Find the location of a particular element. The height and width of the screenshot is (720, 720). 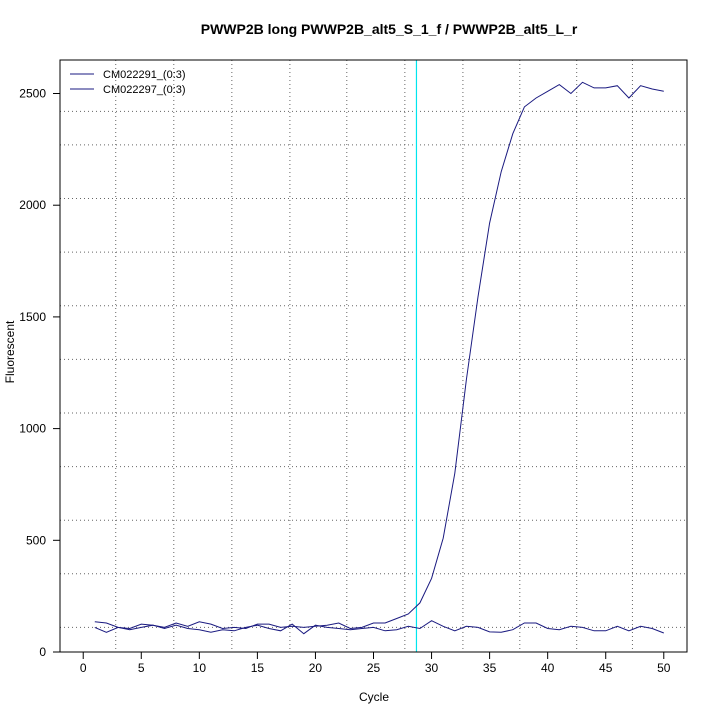

y-axis: 0 500 1000 1500 2000 2500 is located at coordinates (40, 373).